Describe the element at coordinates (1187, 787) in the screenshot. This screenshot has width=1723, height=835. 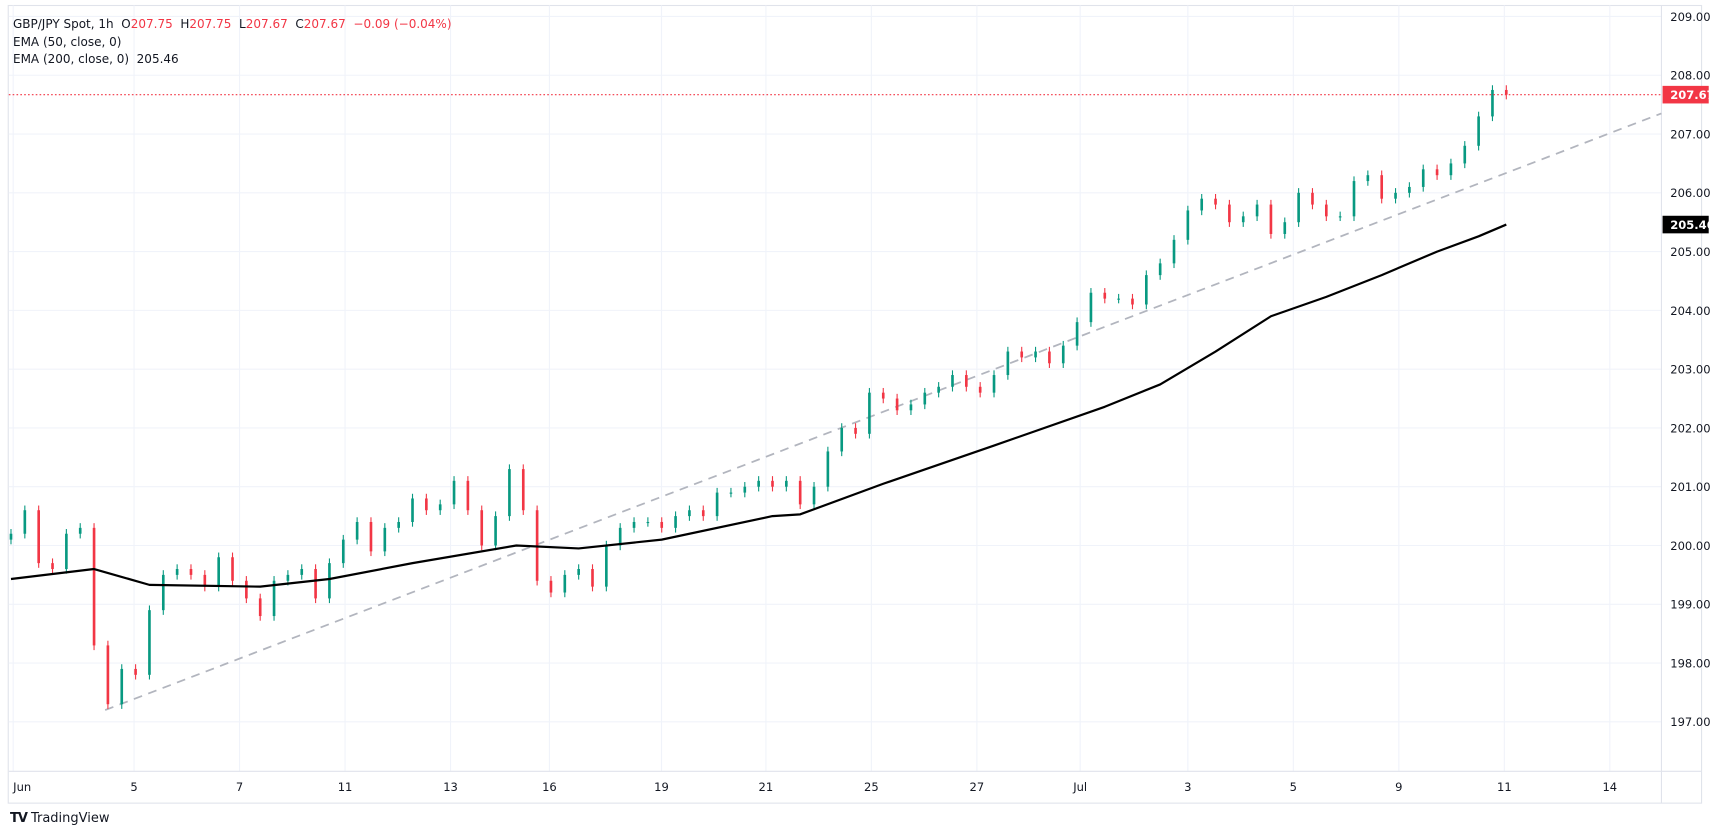
I see `time-tick-label: 3` at that location.